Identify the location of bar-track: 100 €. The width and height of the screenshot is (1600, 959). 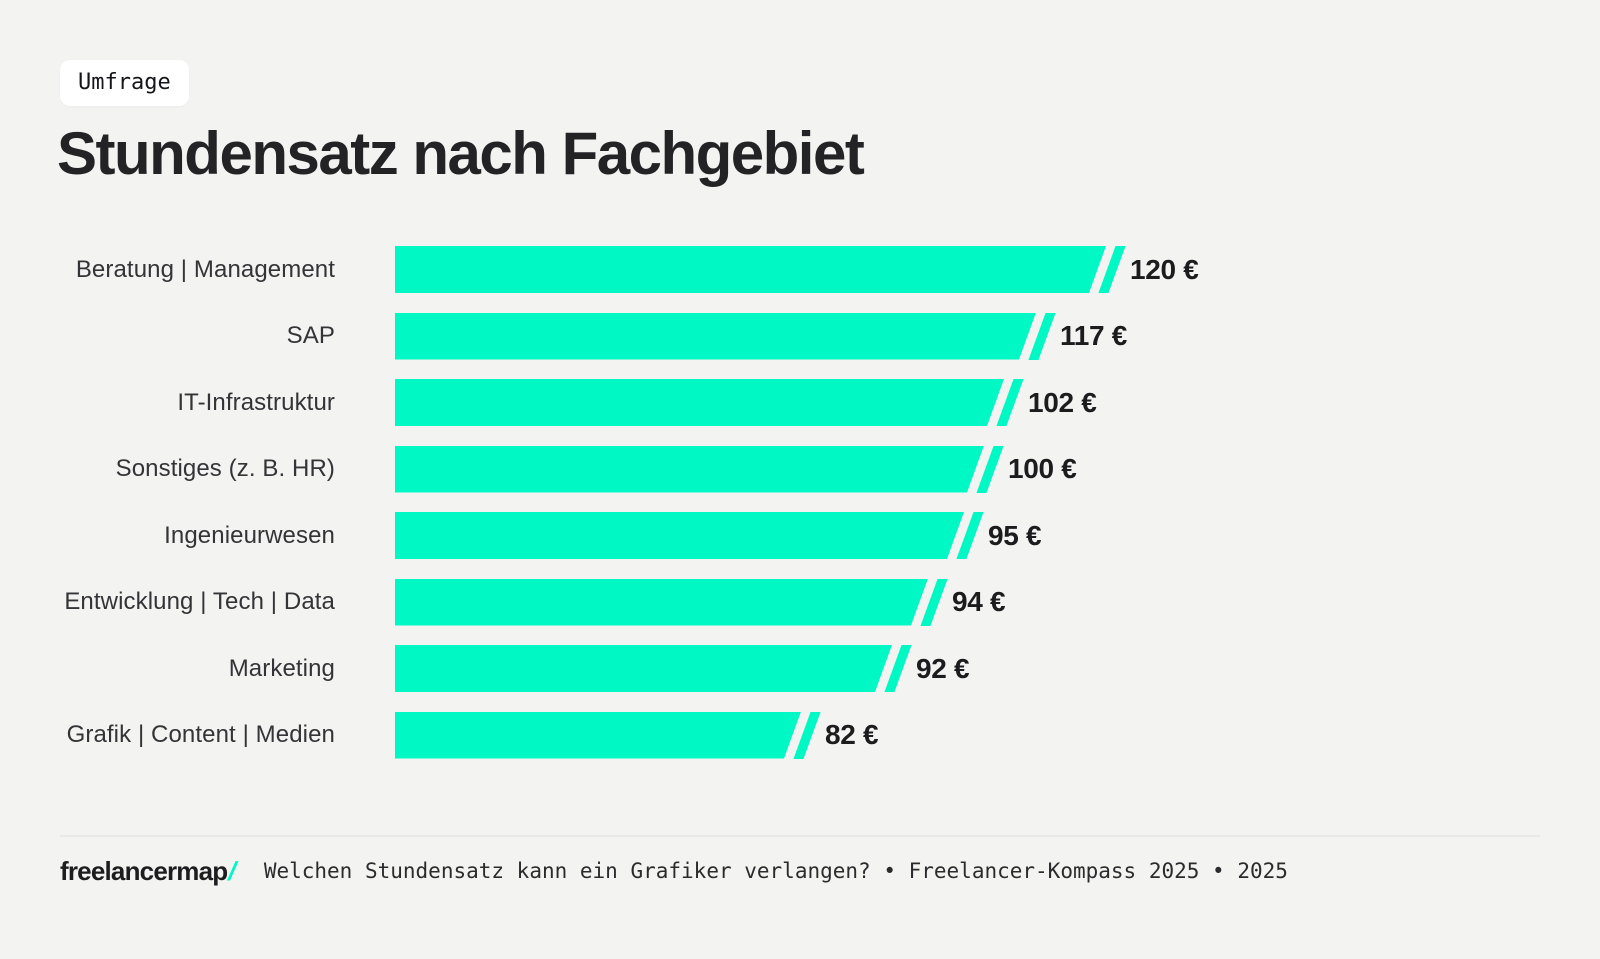
(736, 469).